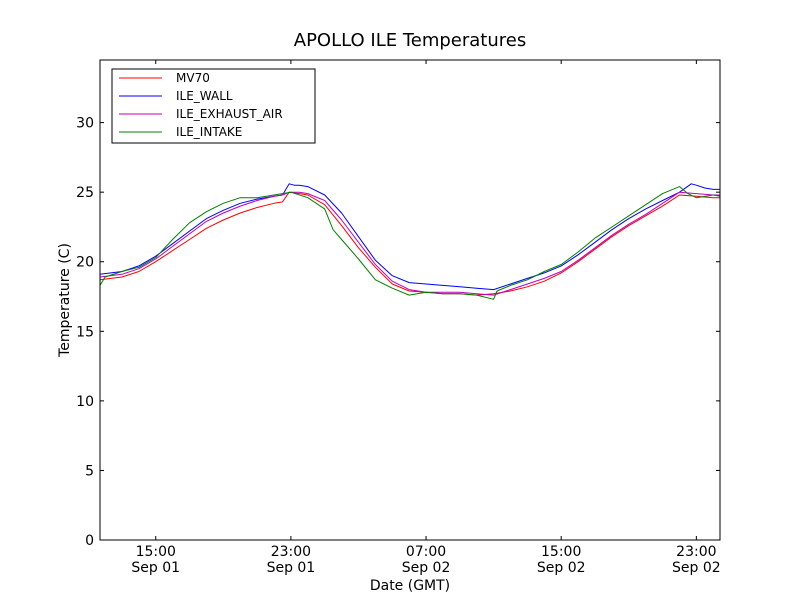 This screenshot has height=600, width=800. What do you see at coordinates (209, 132) in the screenshot?
I see `legend-label: ILE_INTAKE` at bounding box center [209, 132].